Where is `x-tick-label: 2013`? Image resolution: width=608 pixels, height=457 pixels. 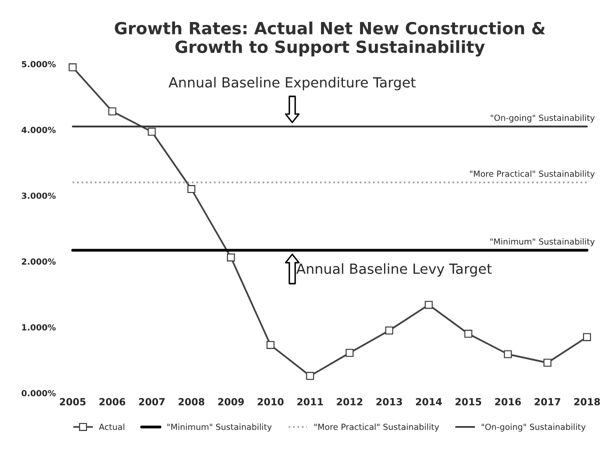
x-tick-label: 2013 is located at coordinates (389, 402).